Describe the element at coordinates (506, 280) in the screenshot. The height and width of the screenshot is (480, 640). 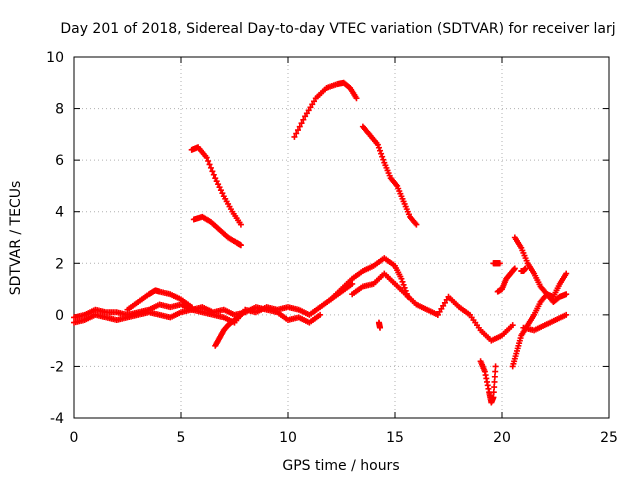
I see `series-rise-19.8to20.5` at that location.